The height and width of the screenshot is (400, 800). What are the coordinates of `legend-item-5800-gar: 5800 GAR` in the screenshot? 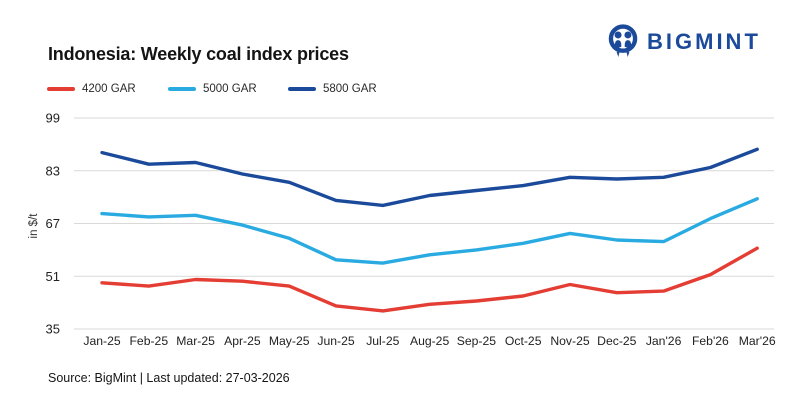 It's located at (332, 89).